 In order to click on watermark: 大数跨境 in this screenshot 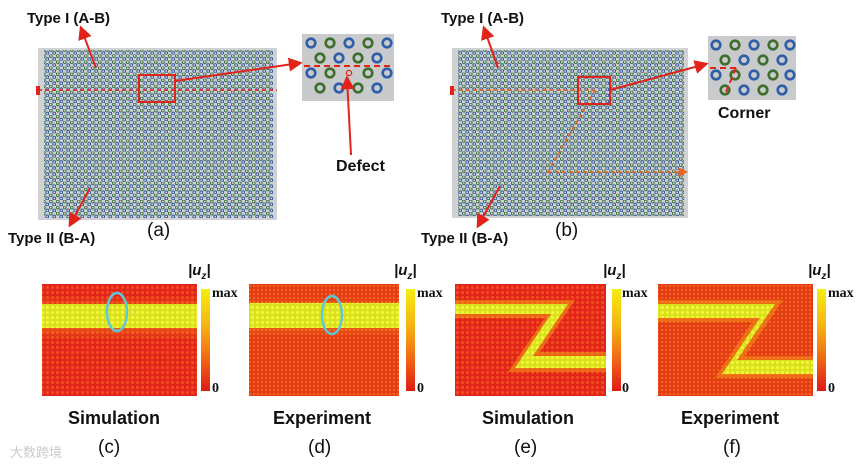, I will do `click(36, 452)`.